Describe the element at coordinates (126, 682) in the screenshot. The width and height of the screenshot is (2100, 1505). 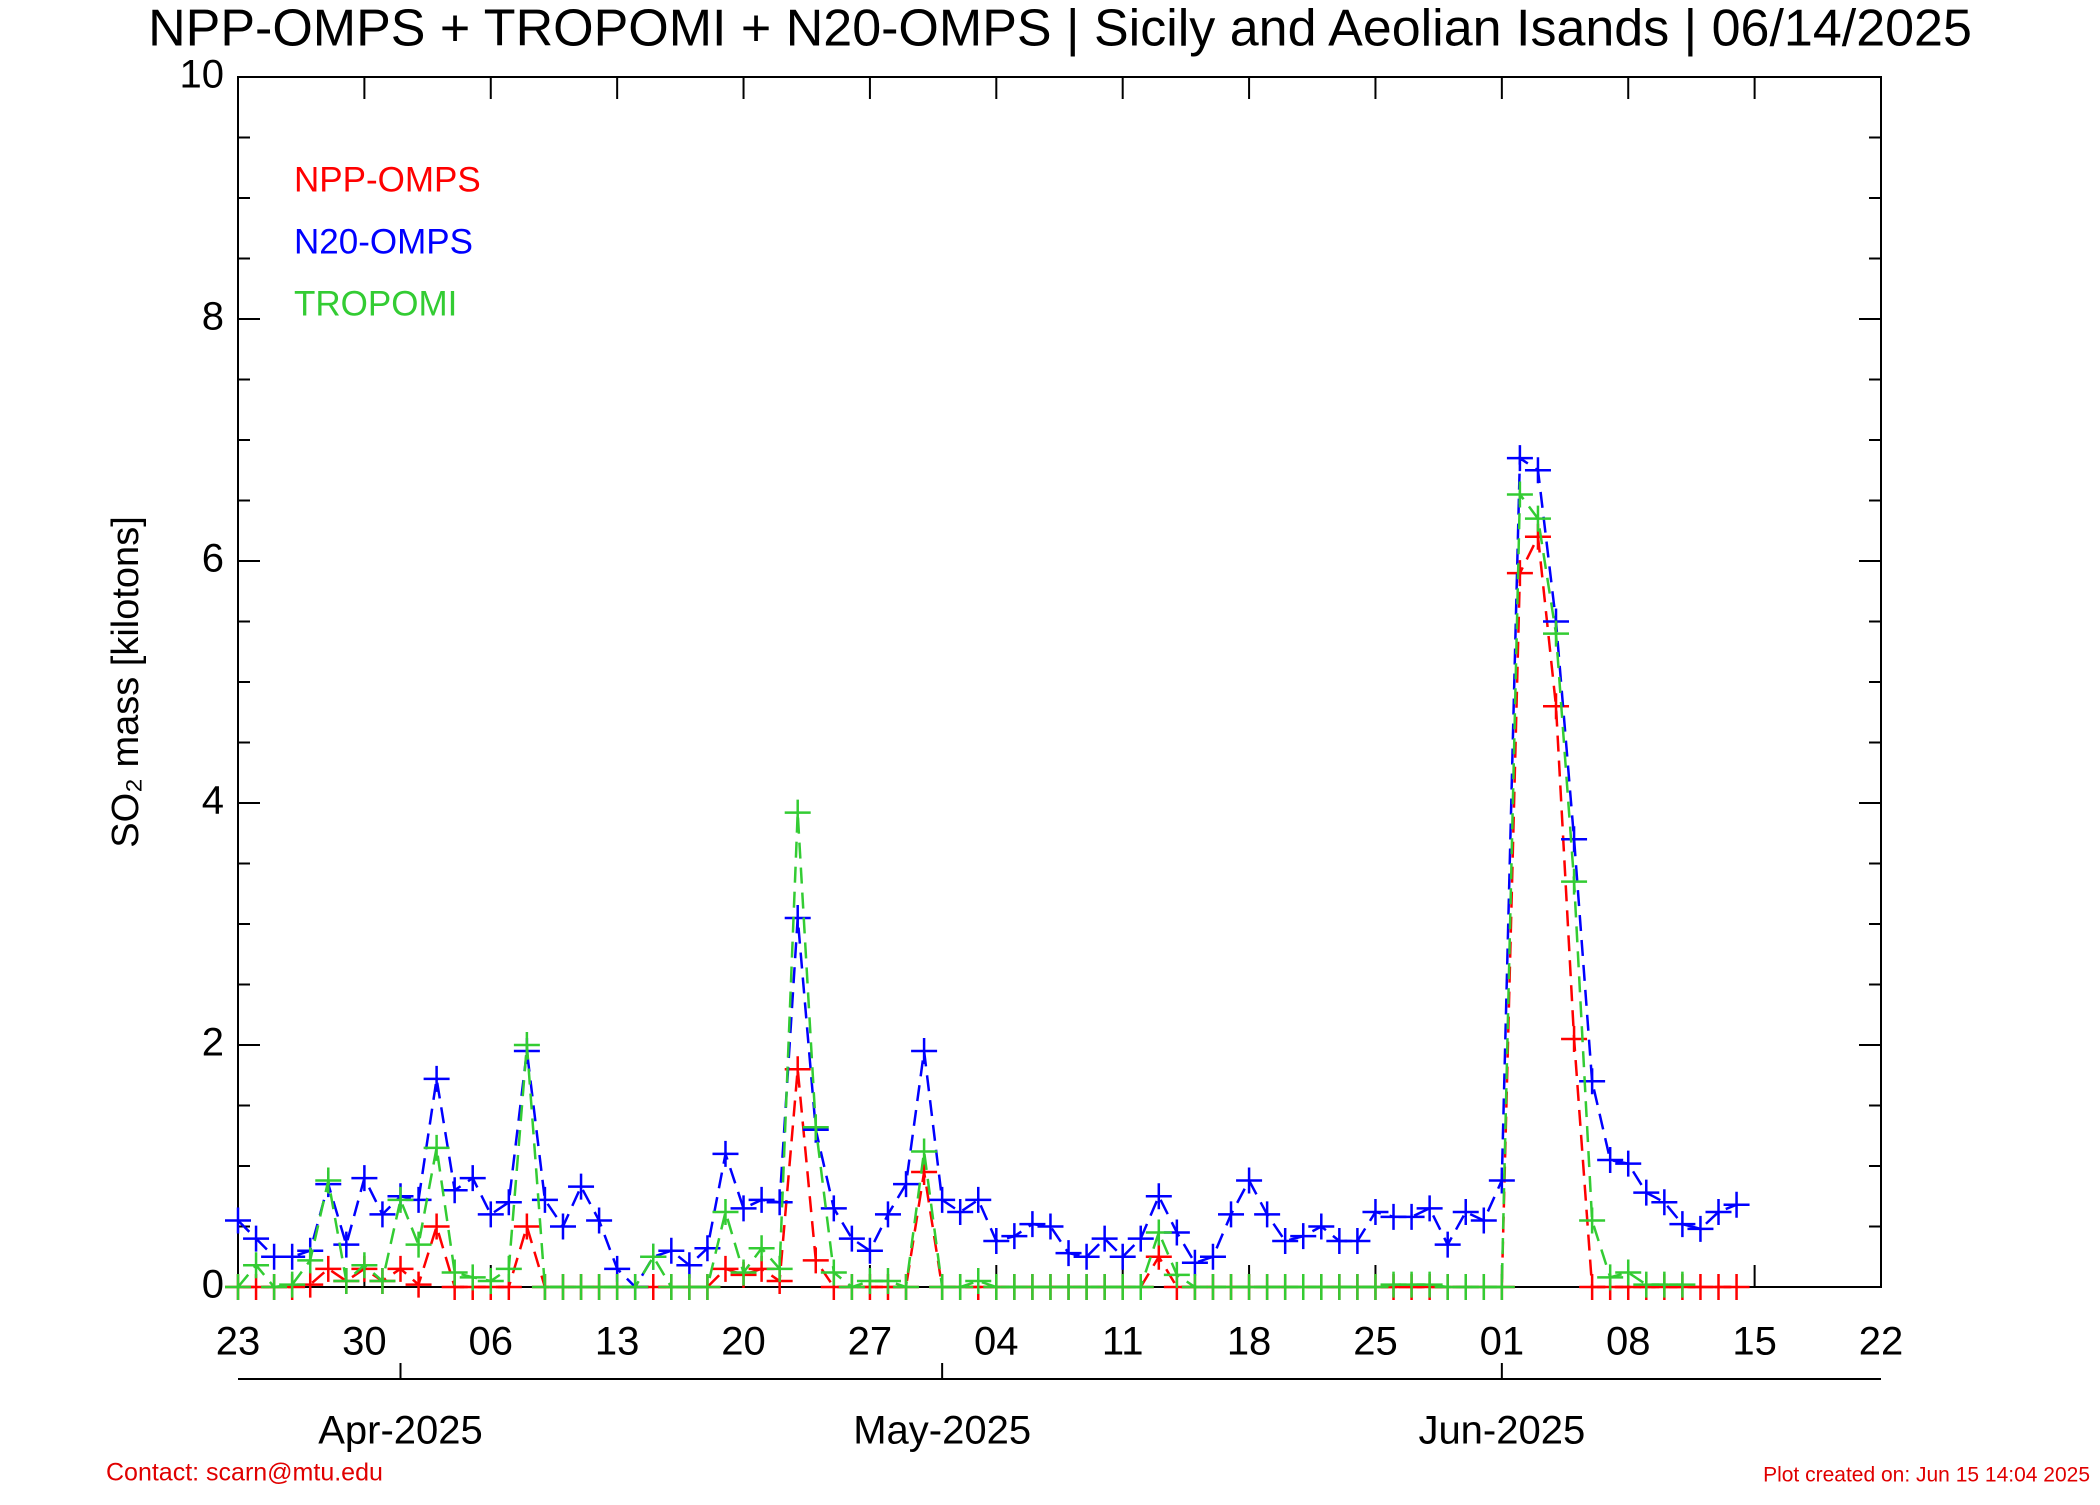
I see `y-axis-label: SO₂ mass [kilotons]` at that location.